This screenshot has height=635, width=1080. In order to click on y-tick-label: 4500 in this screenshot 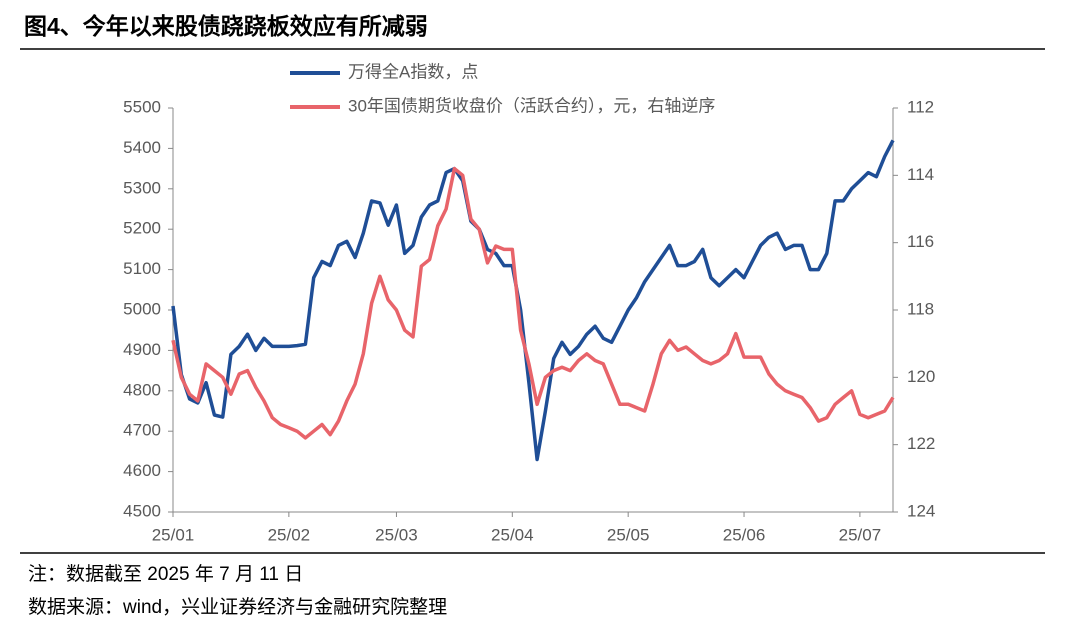, I will do `click(142, 510)`.